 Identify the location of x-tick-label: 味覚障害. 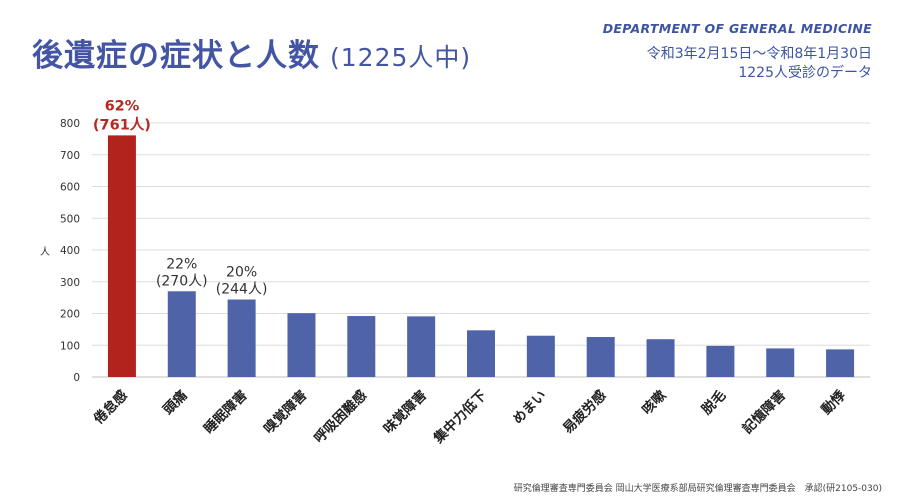
(405, 412).